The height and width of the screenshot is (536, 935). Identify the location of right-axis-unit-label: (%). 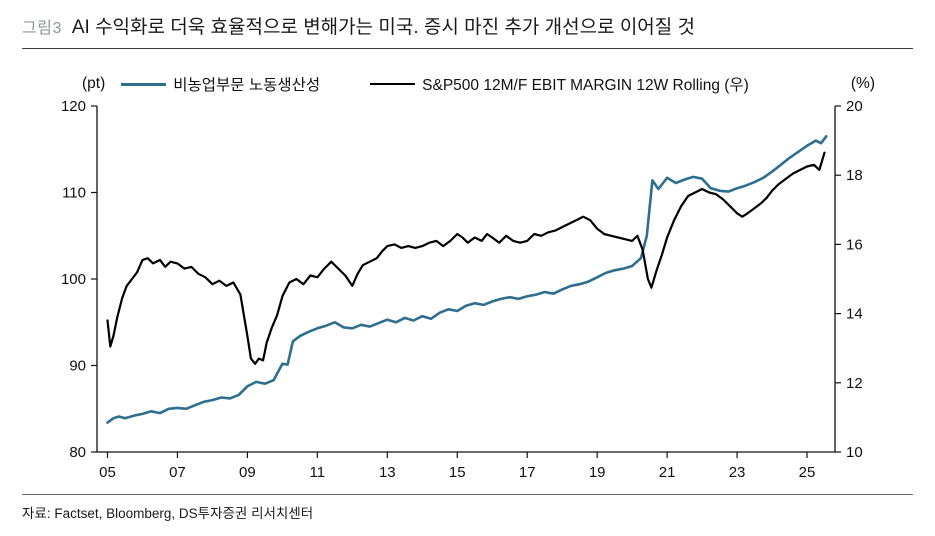
(862, 83).